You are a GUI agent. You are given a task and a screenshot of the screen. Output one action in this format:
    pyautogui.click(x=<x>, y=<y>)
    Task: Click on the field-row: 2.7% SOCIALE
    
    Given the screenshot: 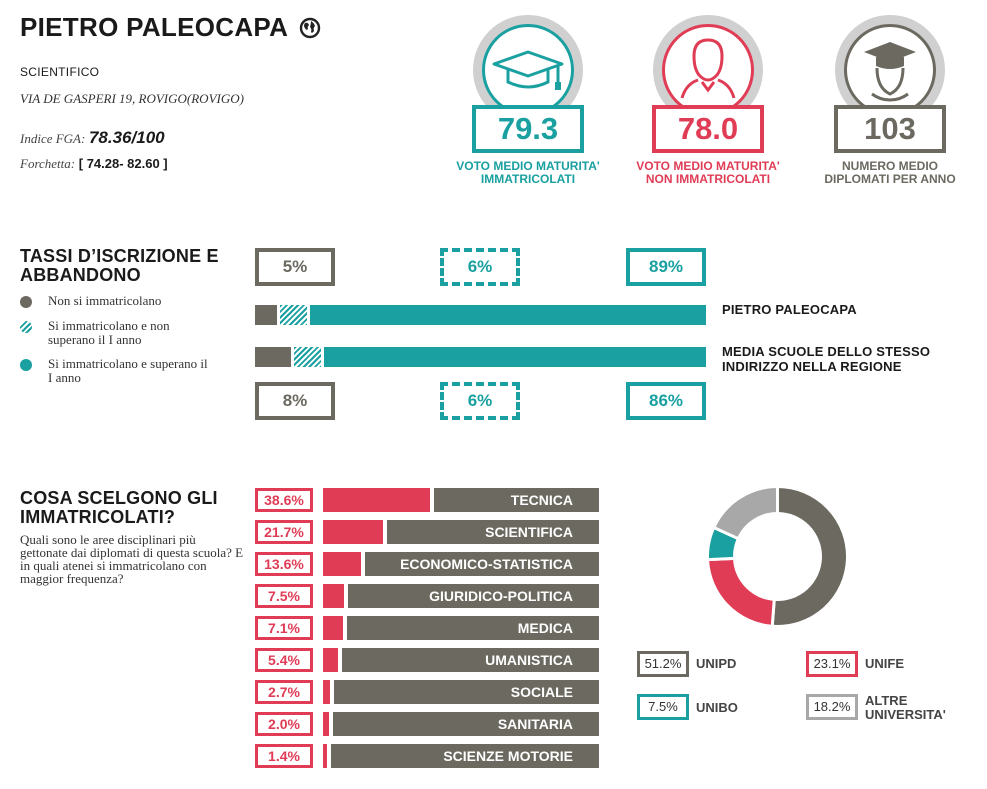 What is the action you would take?
    pyautogui.click(x=427, y=692)
    